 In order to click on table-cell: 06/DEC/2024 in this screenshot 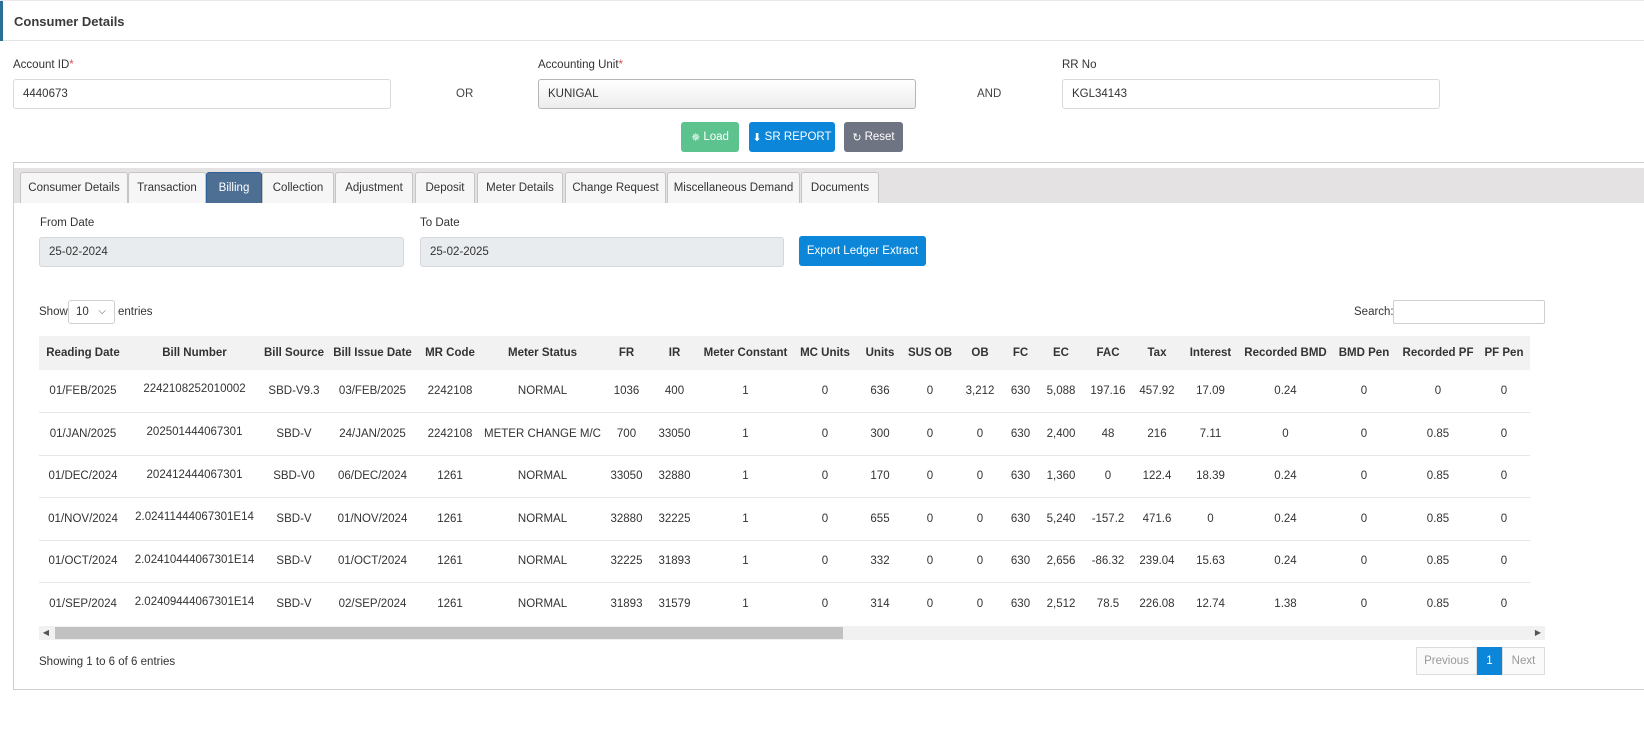, I will do `click(372, 476)`.